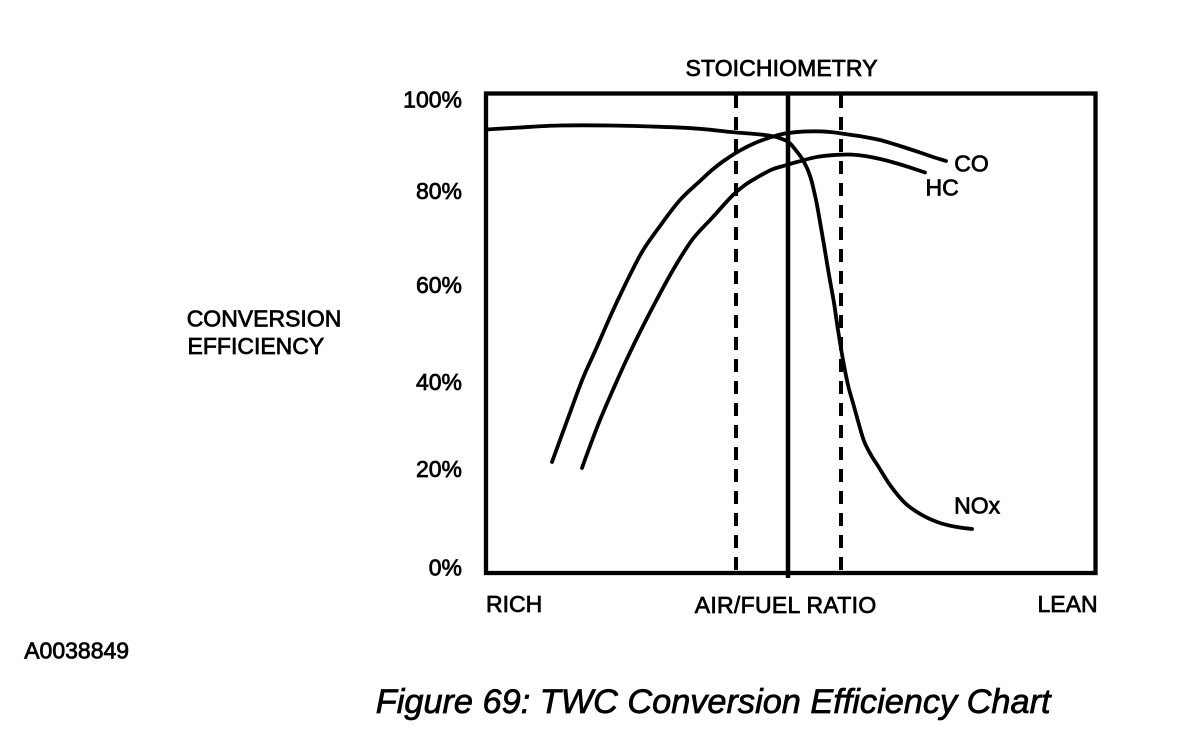 This screenshot has height=752, width=1200. What do you see at coordinates (439, 469) in the screenshot?
I see `svg-text: 20%` at bounding box center [439, 469].